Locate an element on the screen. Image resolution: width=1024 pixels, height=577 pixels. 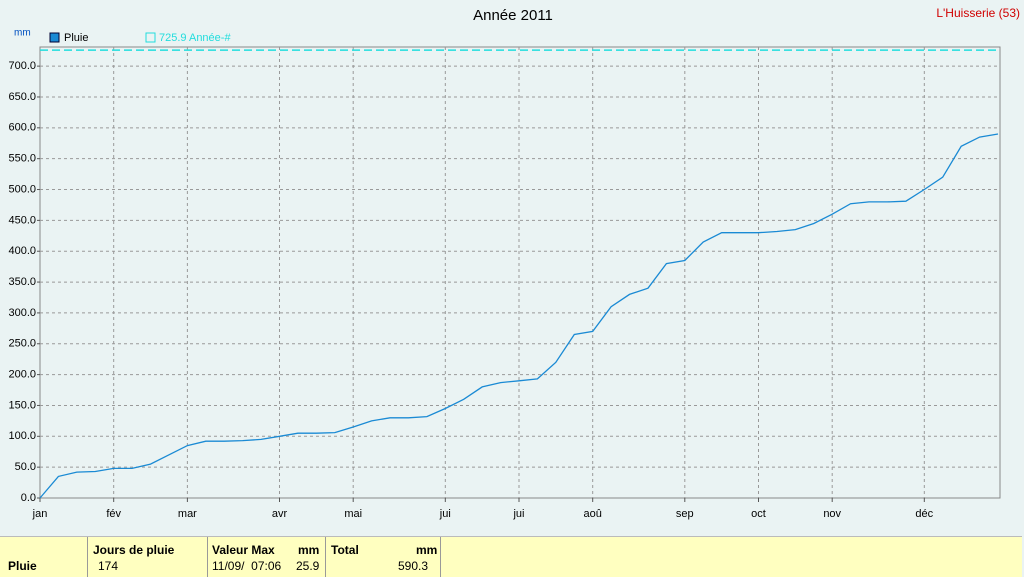
value: 590.3 is located at coordinates (413, 566).